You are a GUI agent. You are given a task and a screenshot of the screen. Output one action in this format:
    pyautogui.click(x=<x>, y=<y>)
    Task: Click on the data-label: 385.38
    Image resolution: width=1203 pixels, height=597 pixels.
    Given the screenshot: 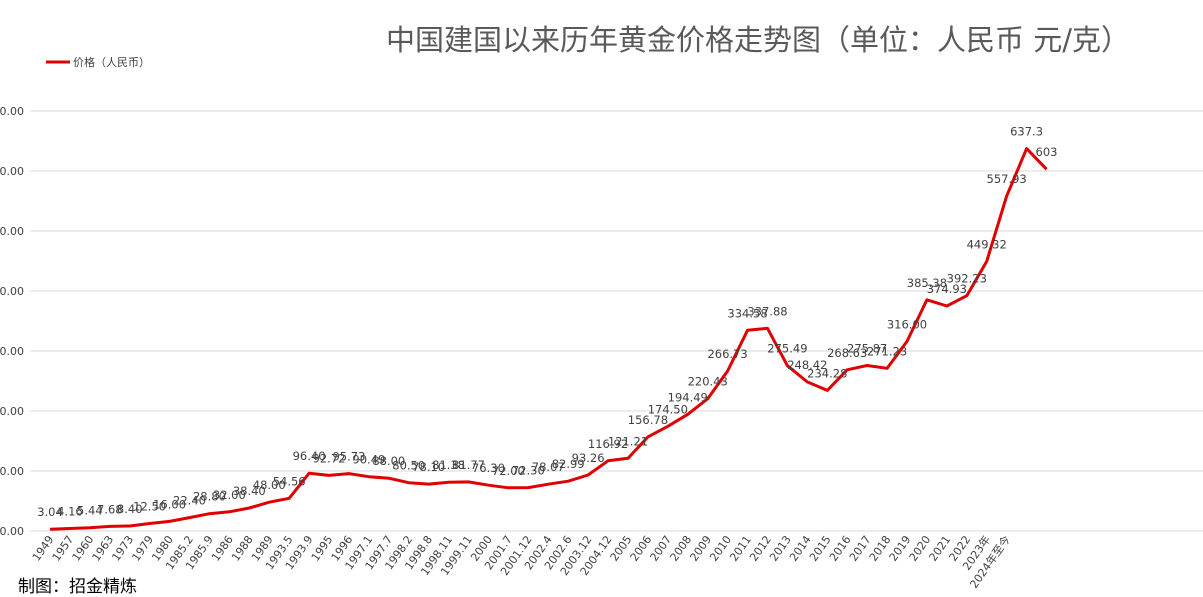 What is the action you would take?
    pyautogui.click(x=927, y=283)
    